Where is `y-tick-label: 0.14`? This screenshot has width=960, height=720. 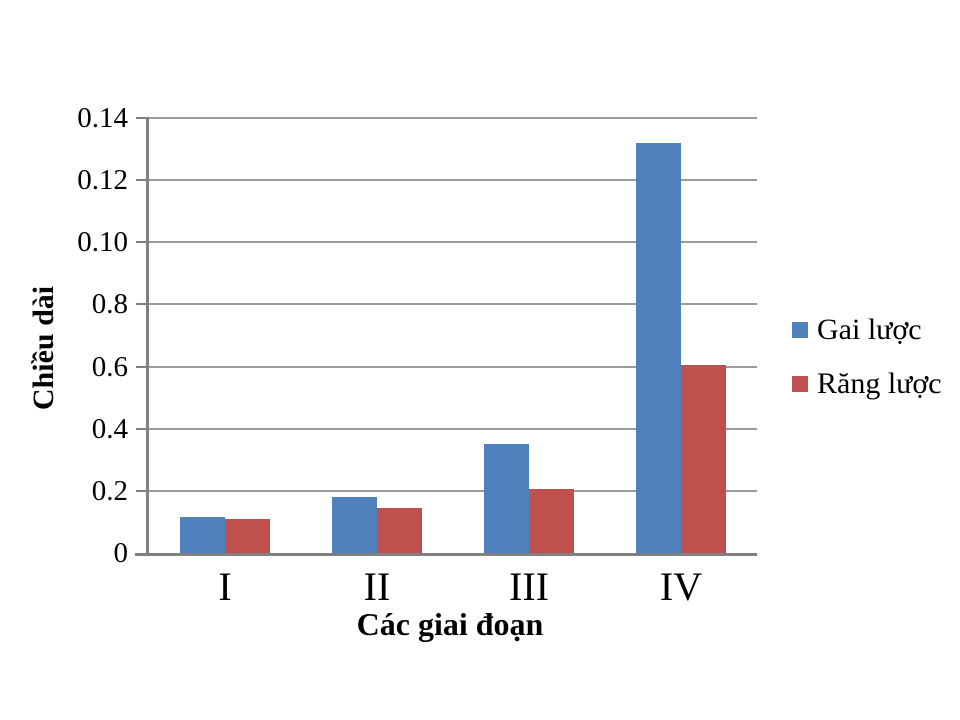 y-tick-label: 0.14 is located at coordinates (102, 118).